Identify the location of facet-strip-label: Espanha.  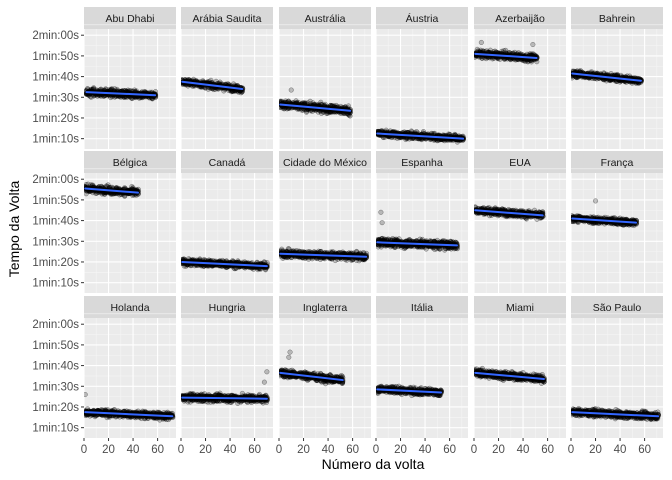
(422, 163).